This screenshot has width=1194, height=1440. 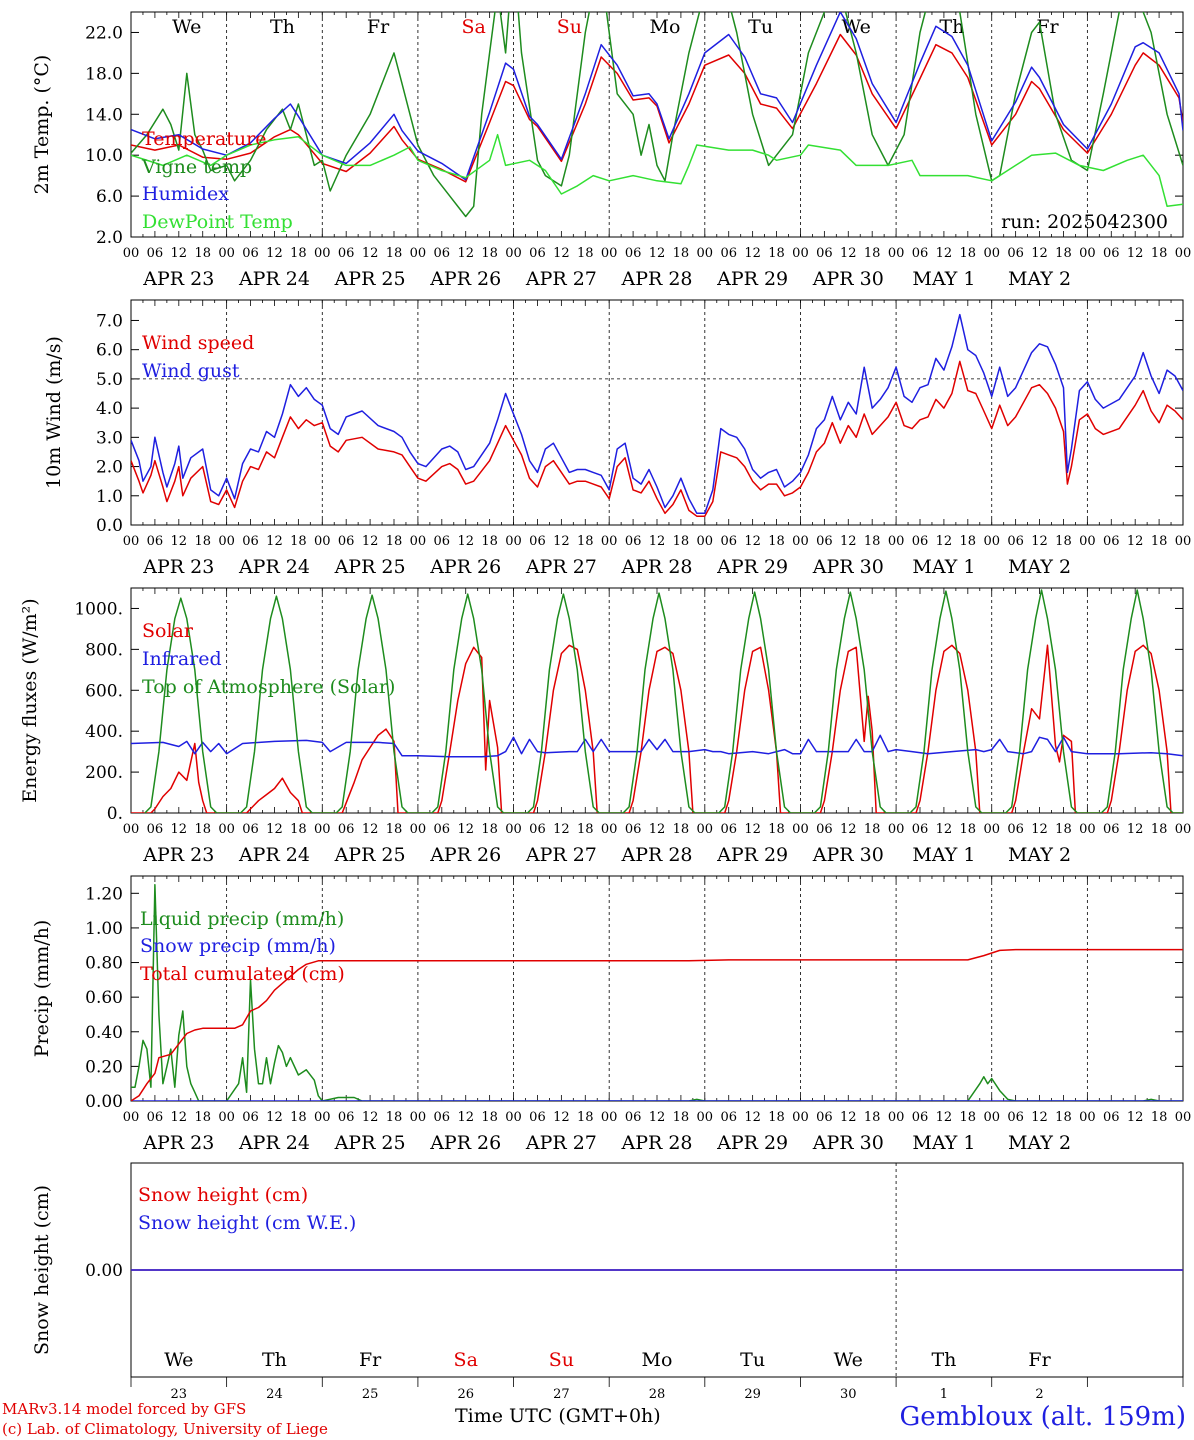 What do you see at coordinates (752, 1394) in the screenshot?
I see `day-number-label: 29` at bounding box center [752, 1394].